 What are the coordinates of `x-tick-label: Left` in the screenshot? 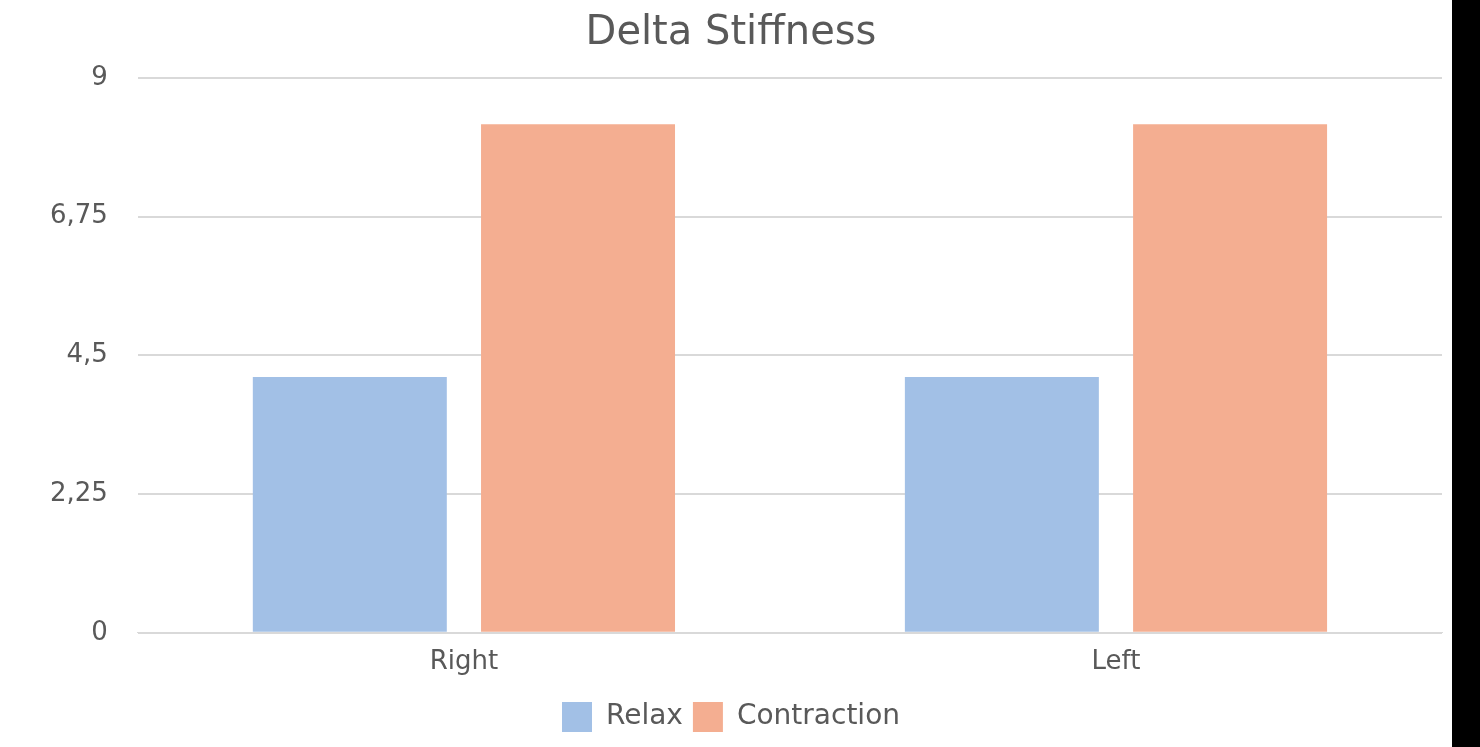 It's located at (1116, 660).